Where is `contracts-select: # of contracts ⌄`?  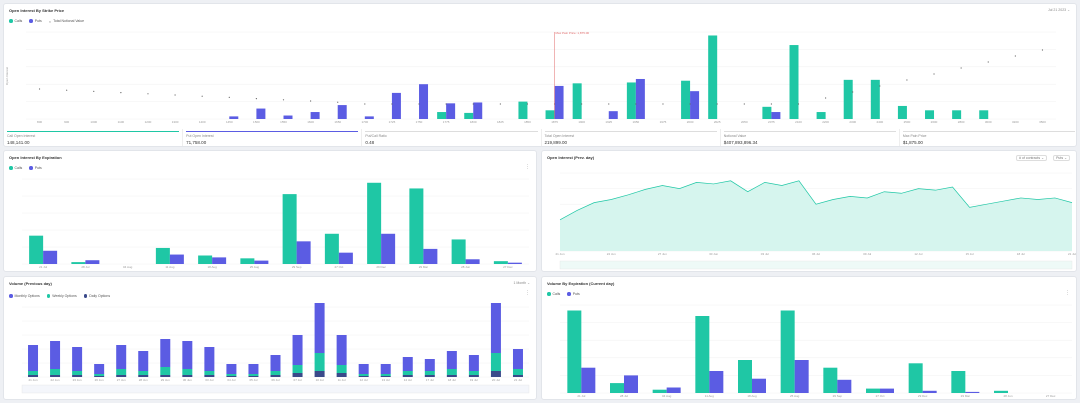
contracts-select: # of contracts ⌄ is located at coordinates (1031, 158).